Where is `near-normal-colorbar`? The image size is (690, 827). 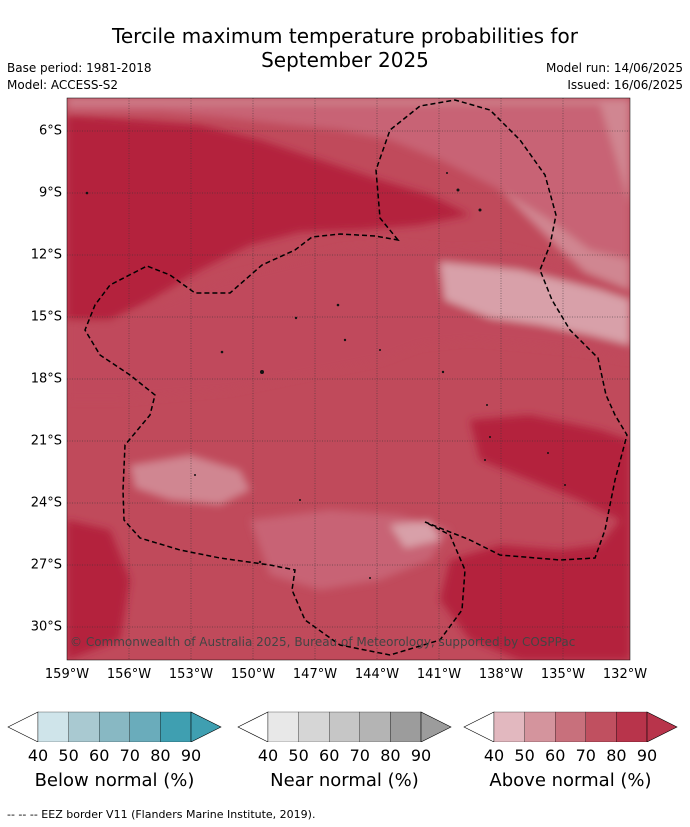 near-normal-colorbar is located at coordinates (344, 726).